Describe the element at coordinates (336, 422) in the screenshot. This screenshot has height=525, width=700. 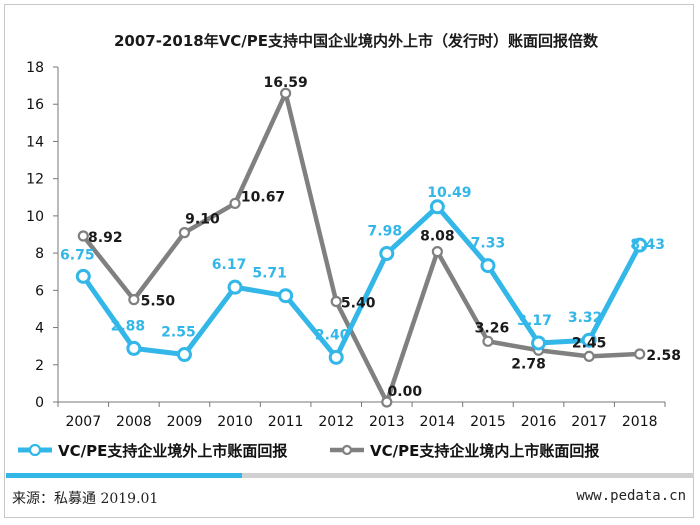
I see `x-tick-label: 2012` at that location.